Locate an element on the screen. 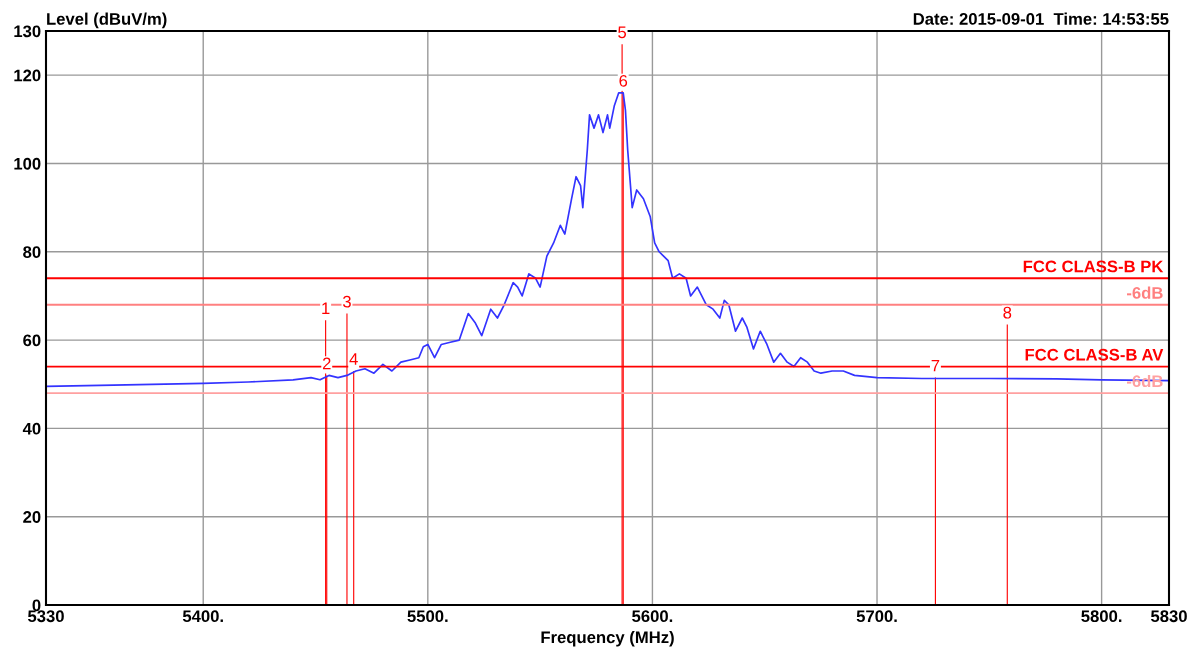  y-tick-label: 20 is located at coordinates (32, 517).